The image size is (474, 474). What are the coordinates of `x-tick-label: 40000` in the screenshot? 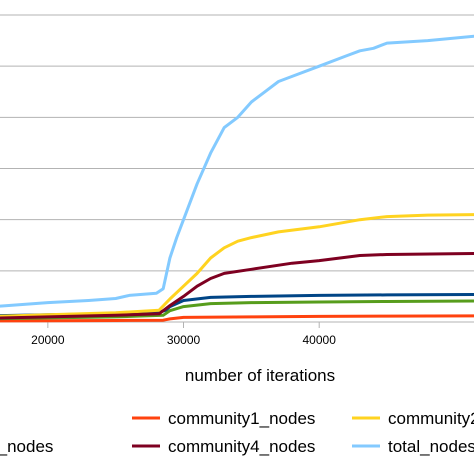 It's located at (320, 340).